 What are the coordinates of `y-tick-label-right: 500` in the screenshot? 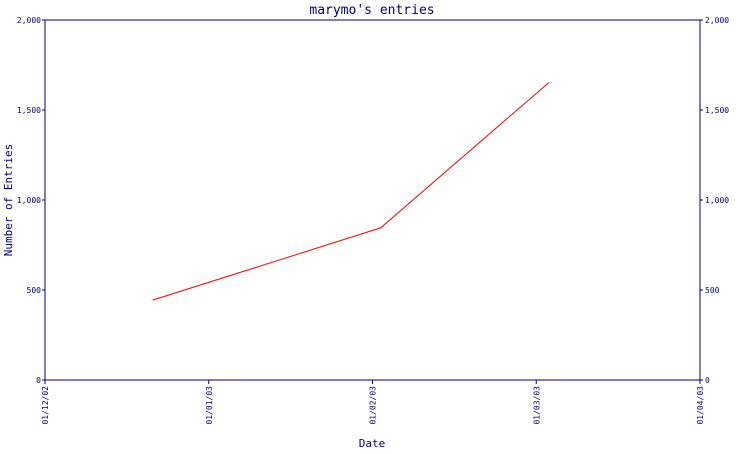 It's located at (712, 290).